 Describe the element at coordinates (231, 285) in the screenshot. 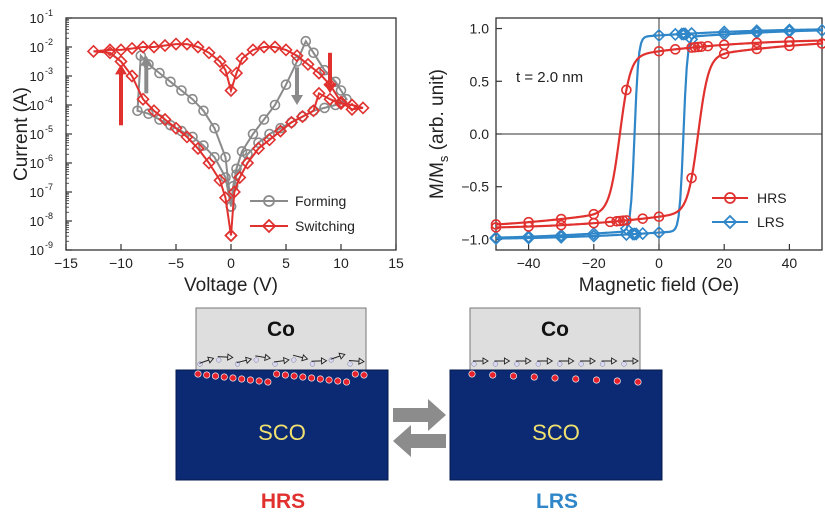

I see `iv-x-axis-label: Voltage (V)` at that location.